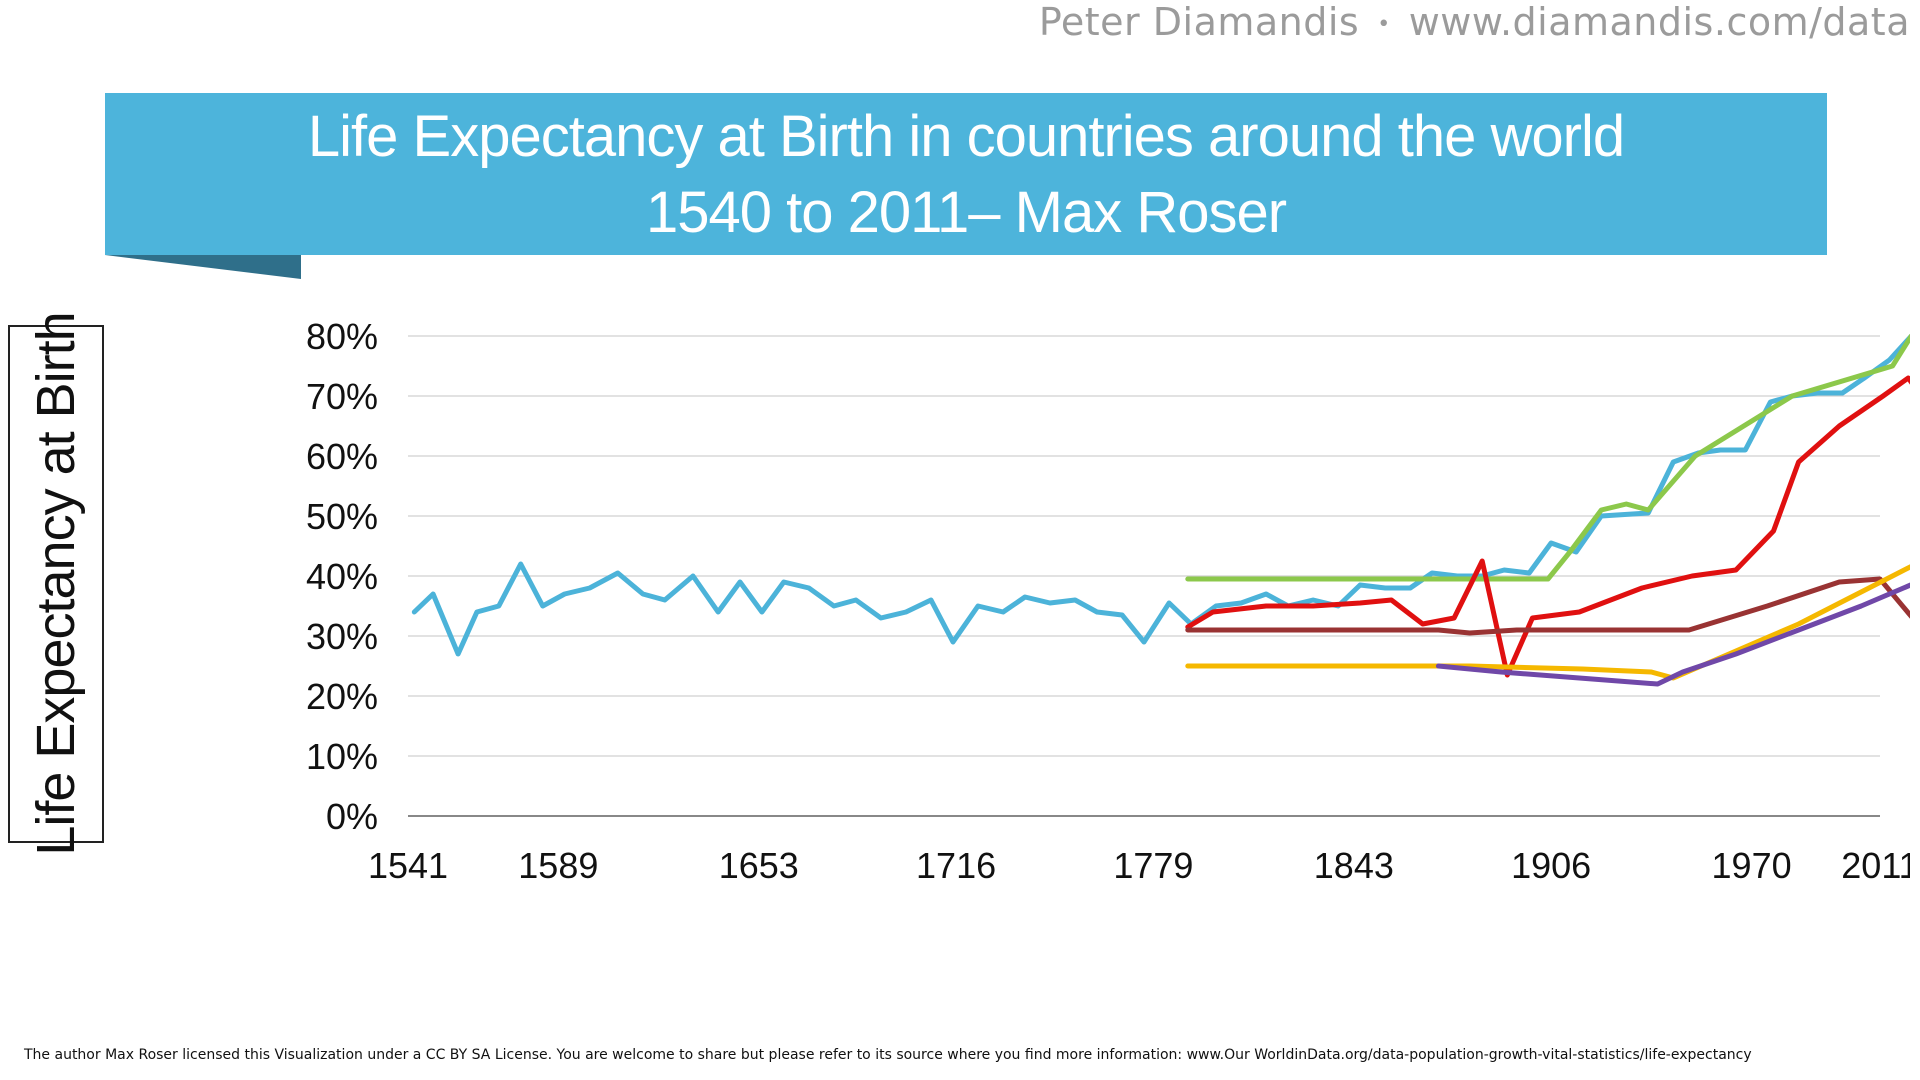 This screenshot has height=1080, width=1920. I want to click on series-line-yellow, so click(1547, 622).